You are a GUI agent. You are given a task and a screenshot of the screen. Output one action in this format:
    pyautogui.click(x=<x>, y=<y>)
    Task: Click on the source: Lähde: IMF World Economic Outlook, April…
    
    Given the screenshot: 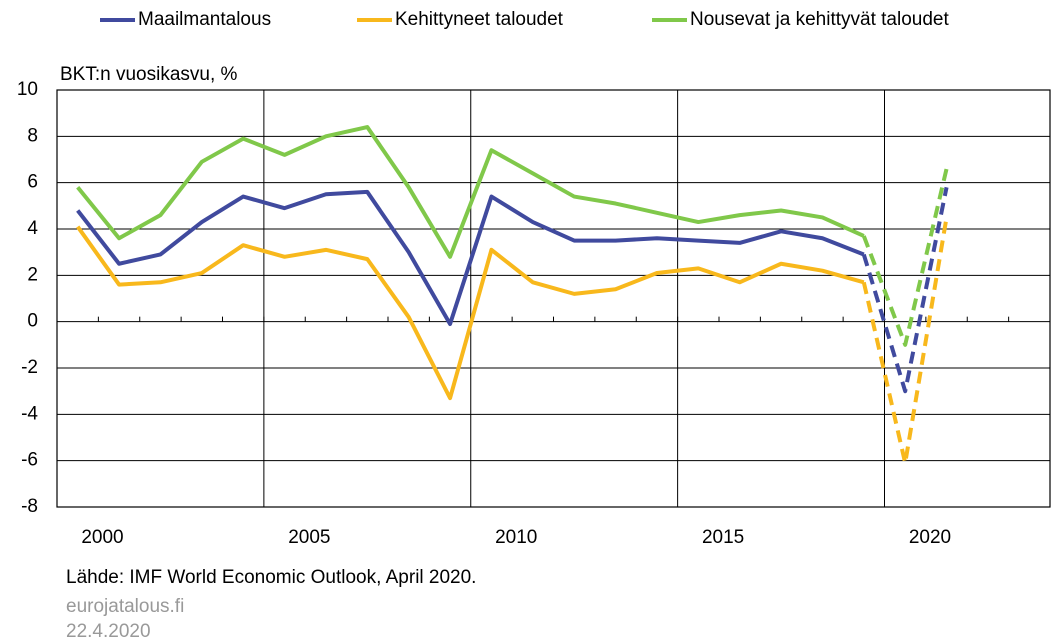 What is the action you would take?
    pyautogui.click(x=271, y=577)
    